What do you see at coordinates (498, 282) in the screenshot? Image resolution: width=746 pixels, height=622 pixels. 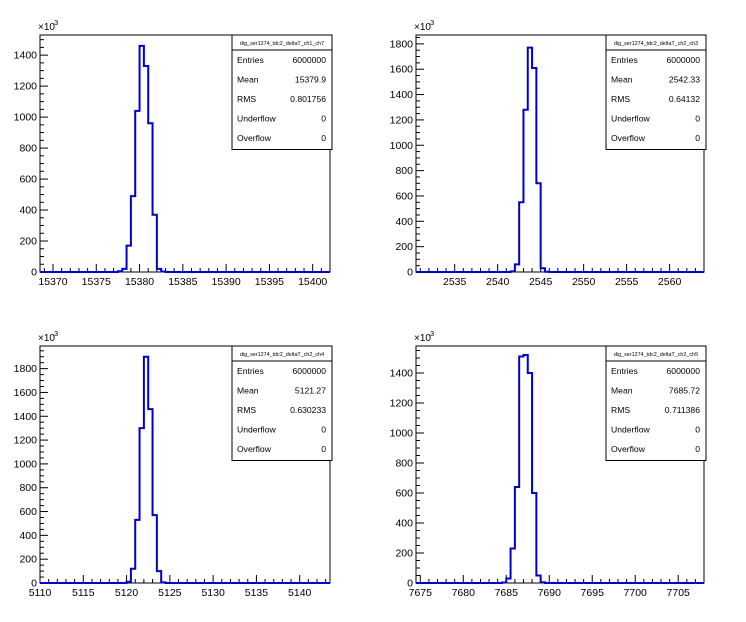 I see `x-tick-label: 2540` at bounding box center [498, 282].